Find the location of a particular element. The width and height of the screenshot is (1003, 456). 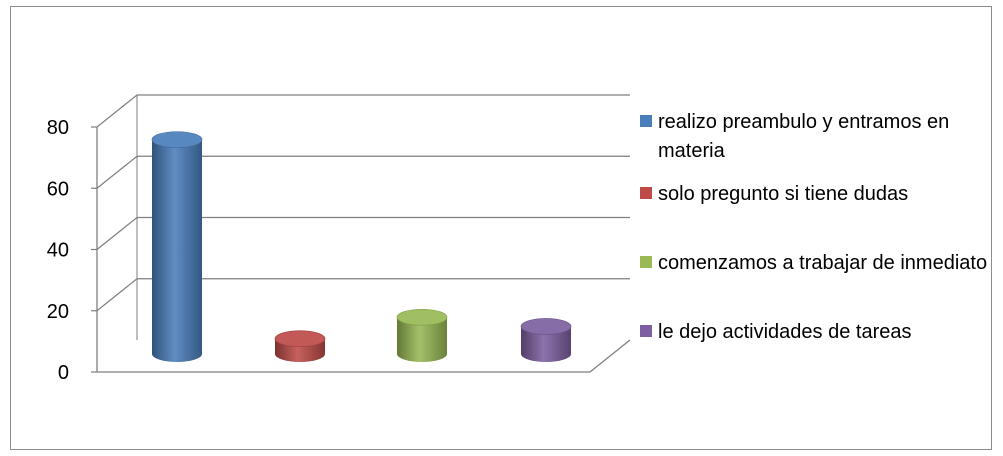

legend-label-1: solo pregunto si tiene dudas is located at coordinates (783, 194).